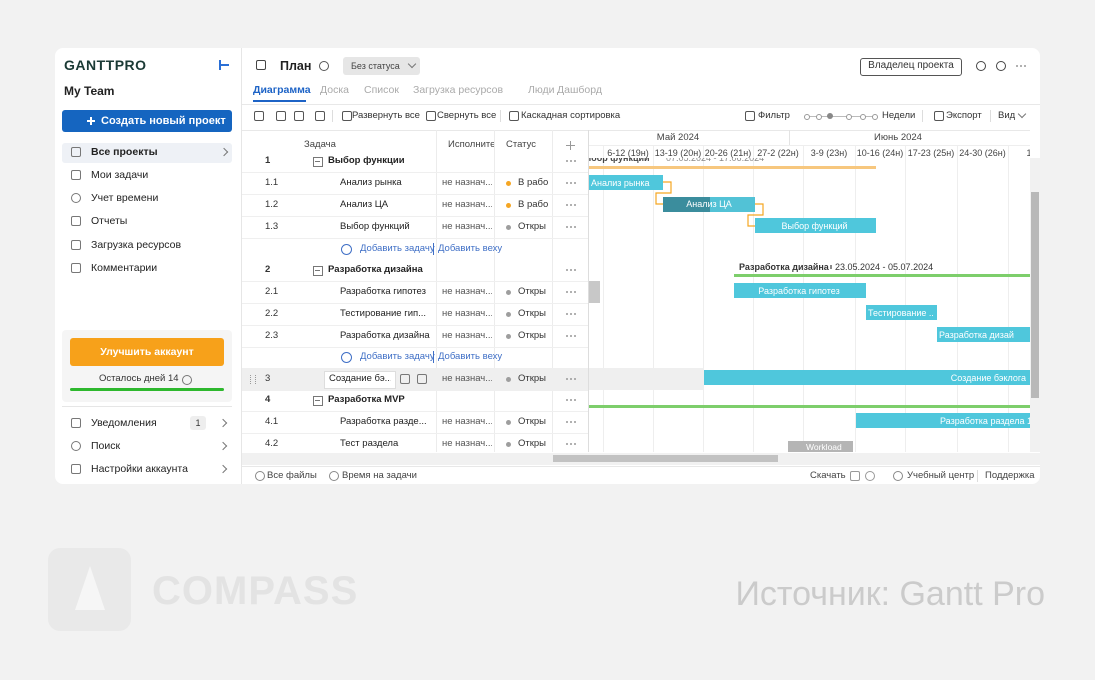 This screenshot has width=1095, height=680. I want to click on toolbar-item: Недели, so click(899, 115).